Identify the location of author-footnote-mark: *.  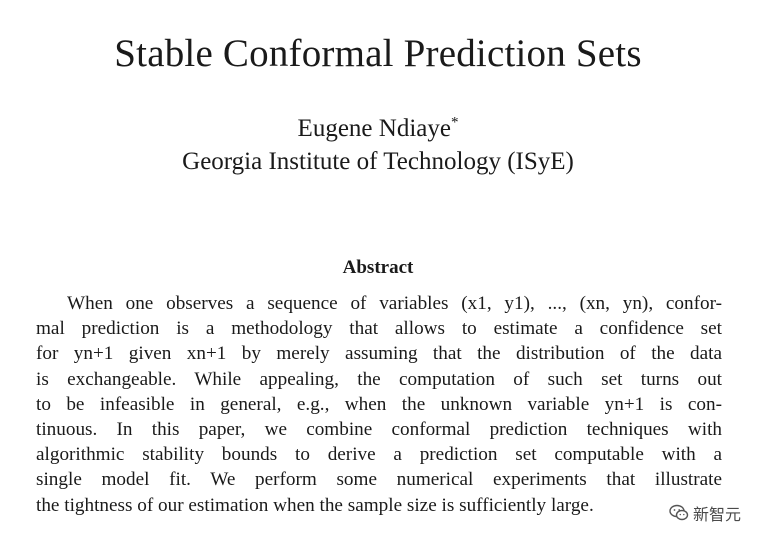
(454, 122).